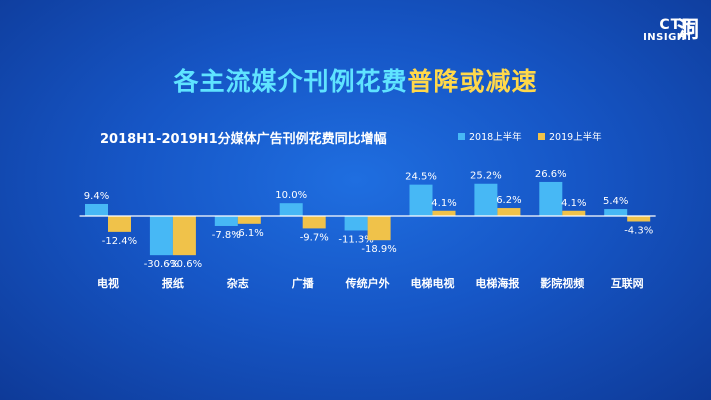  I want to click on chart-legend: 2018上半年 2019上半年, so click(530, 137).